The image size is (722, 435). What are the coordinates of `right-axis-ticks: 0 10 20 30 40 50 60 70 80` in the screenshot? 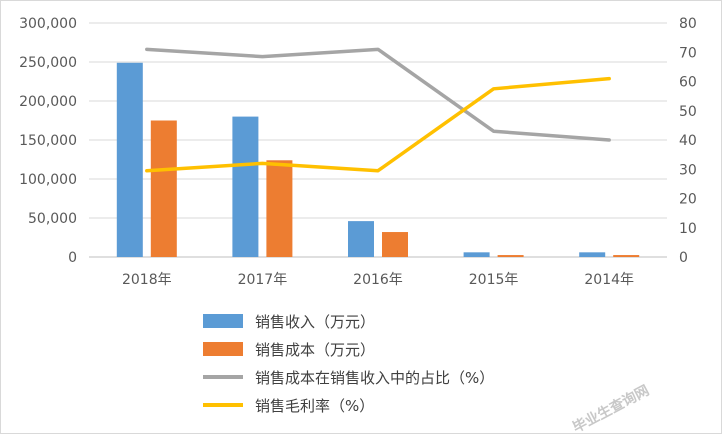 It's located at (688, 141).